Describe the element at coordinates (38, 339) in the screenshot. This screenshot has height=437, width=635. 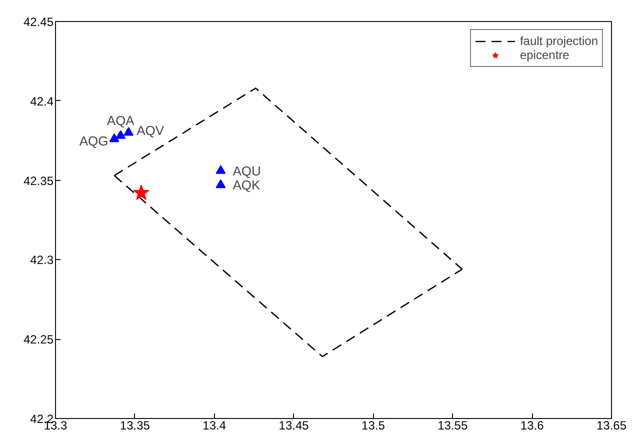
I see `y-tick-label: 42.25` at that location.